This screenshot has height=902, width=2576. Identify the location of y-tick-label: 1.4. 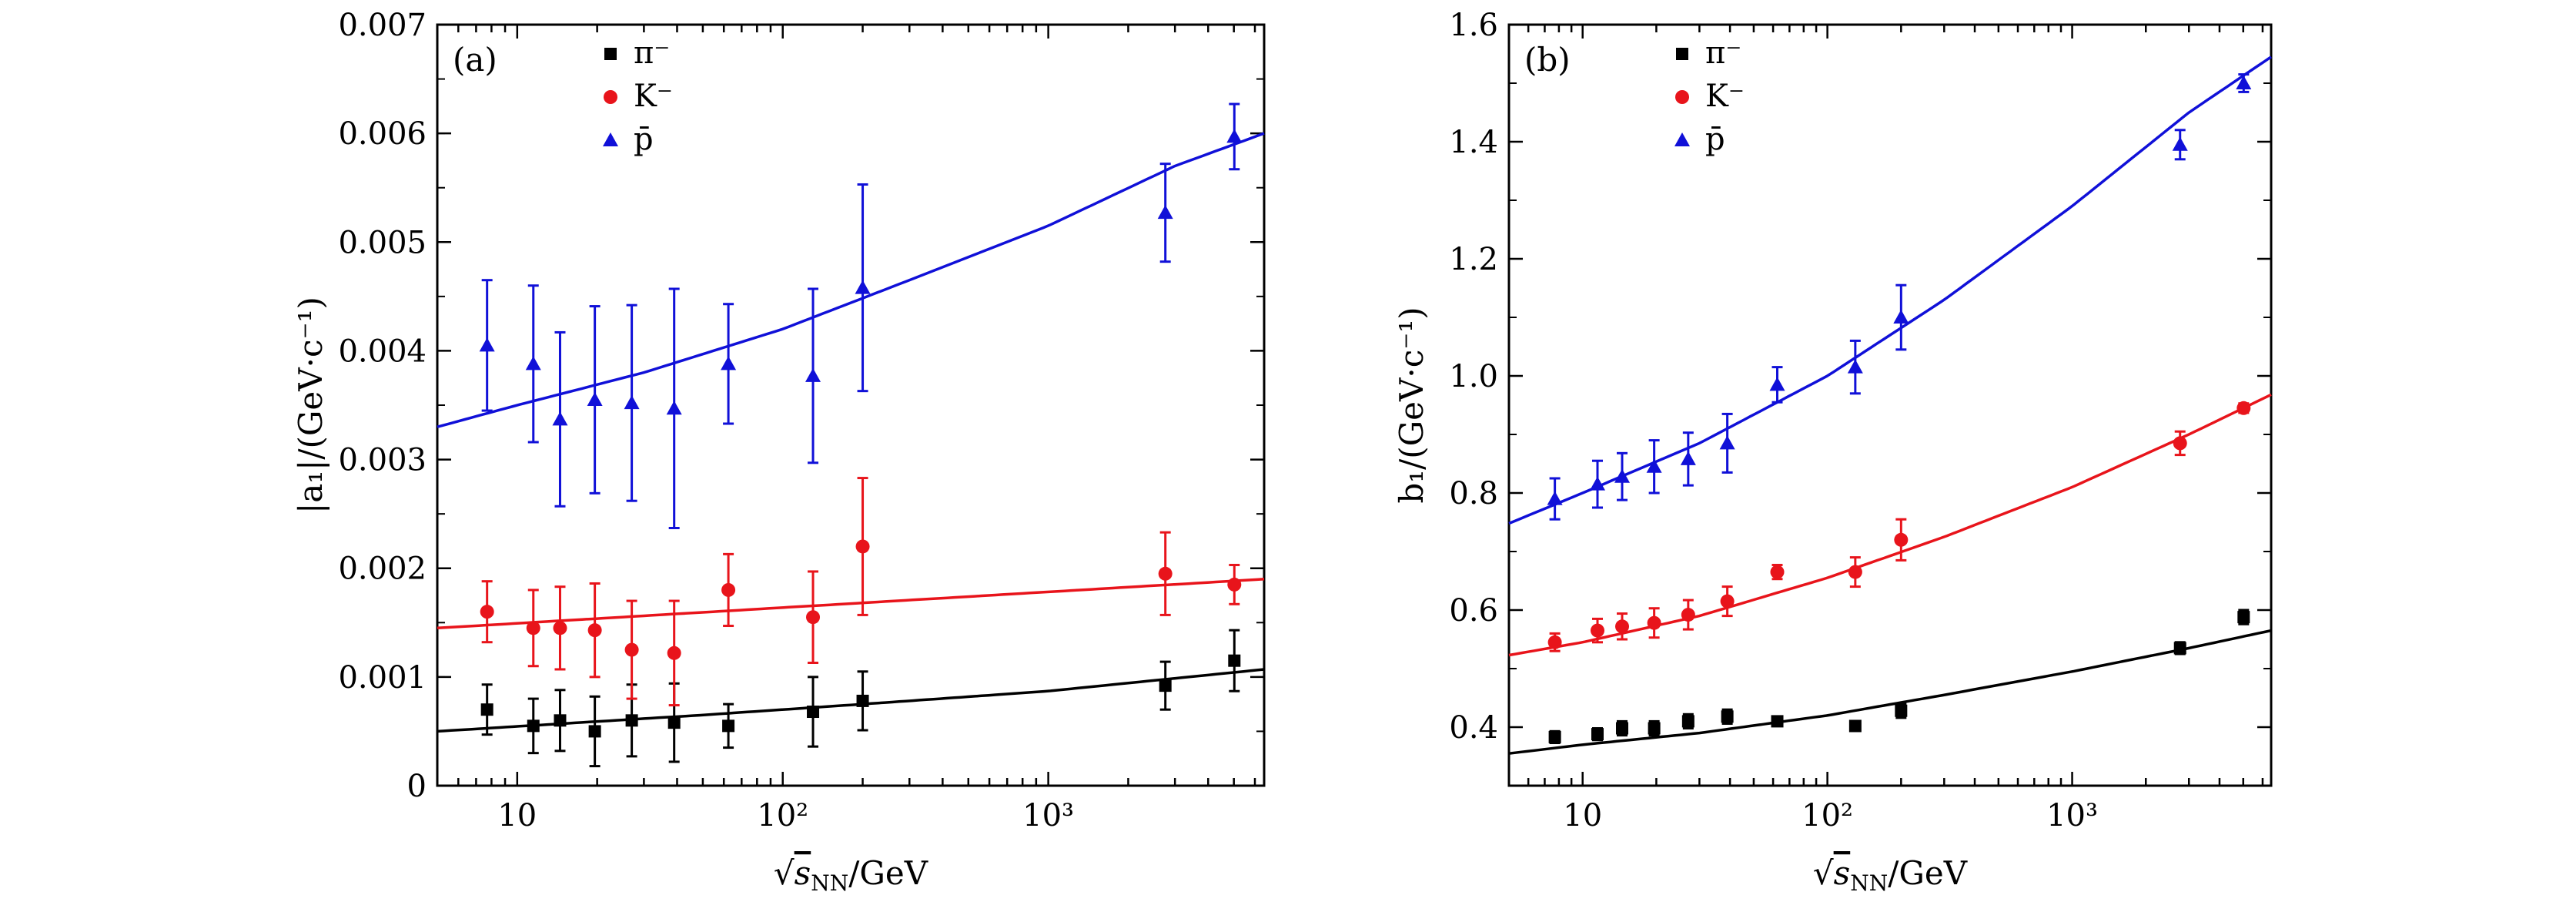
(1473, 142).